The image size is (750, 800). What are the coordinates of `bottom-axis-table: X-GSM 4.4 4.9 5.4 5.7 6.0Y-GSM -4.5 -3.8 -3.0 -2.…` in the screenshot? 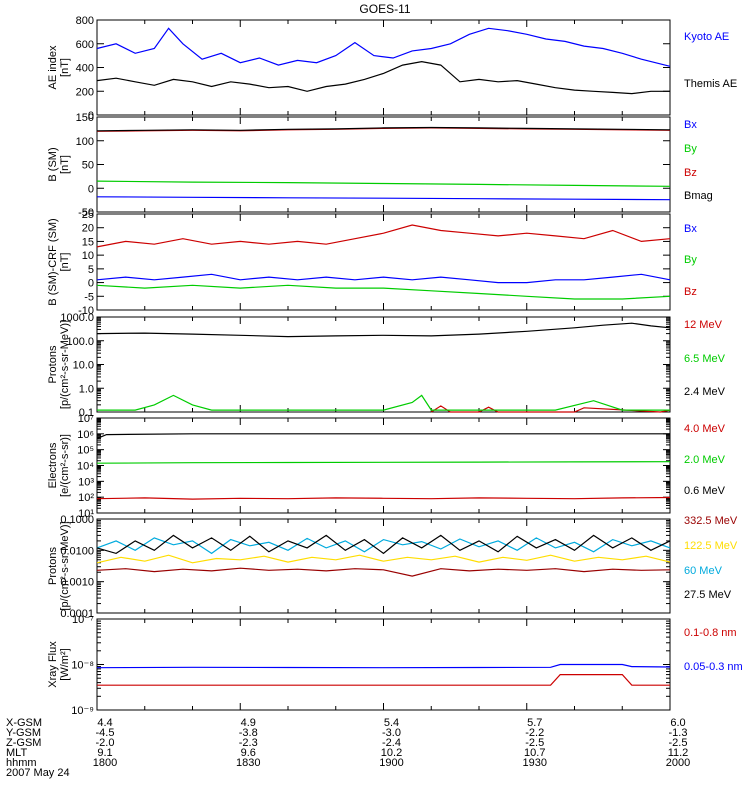 It's located at (348, 743).